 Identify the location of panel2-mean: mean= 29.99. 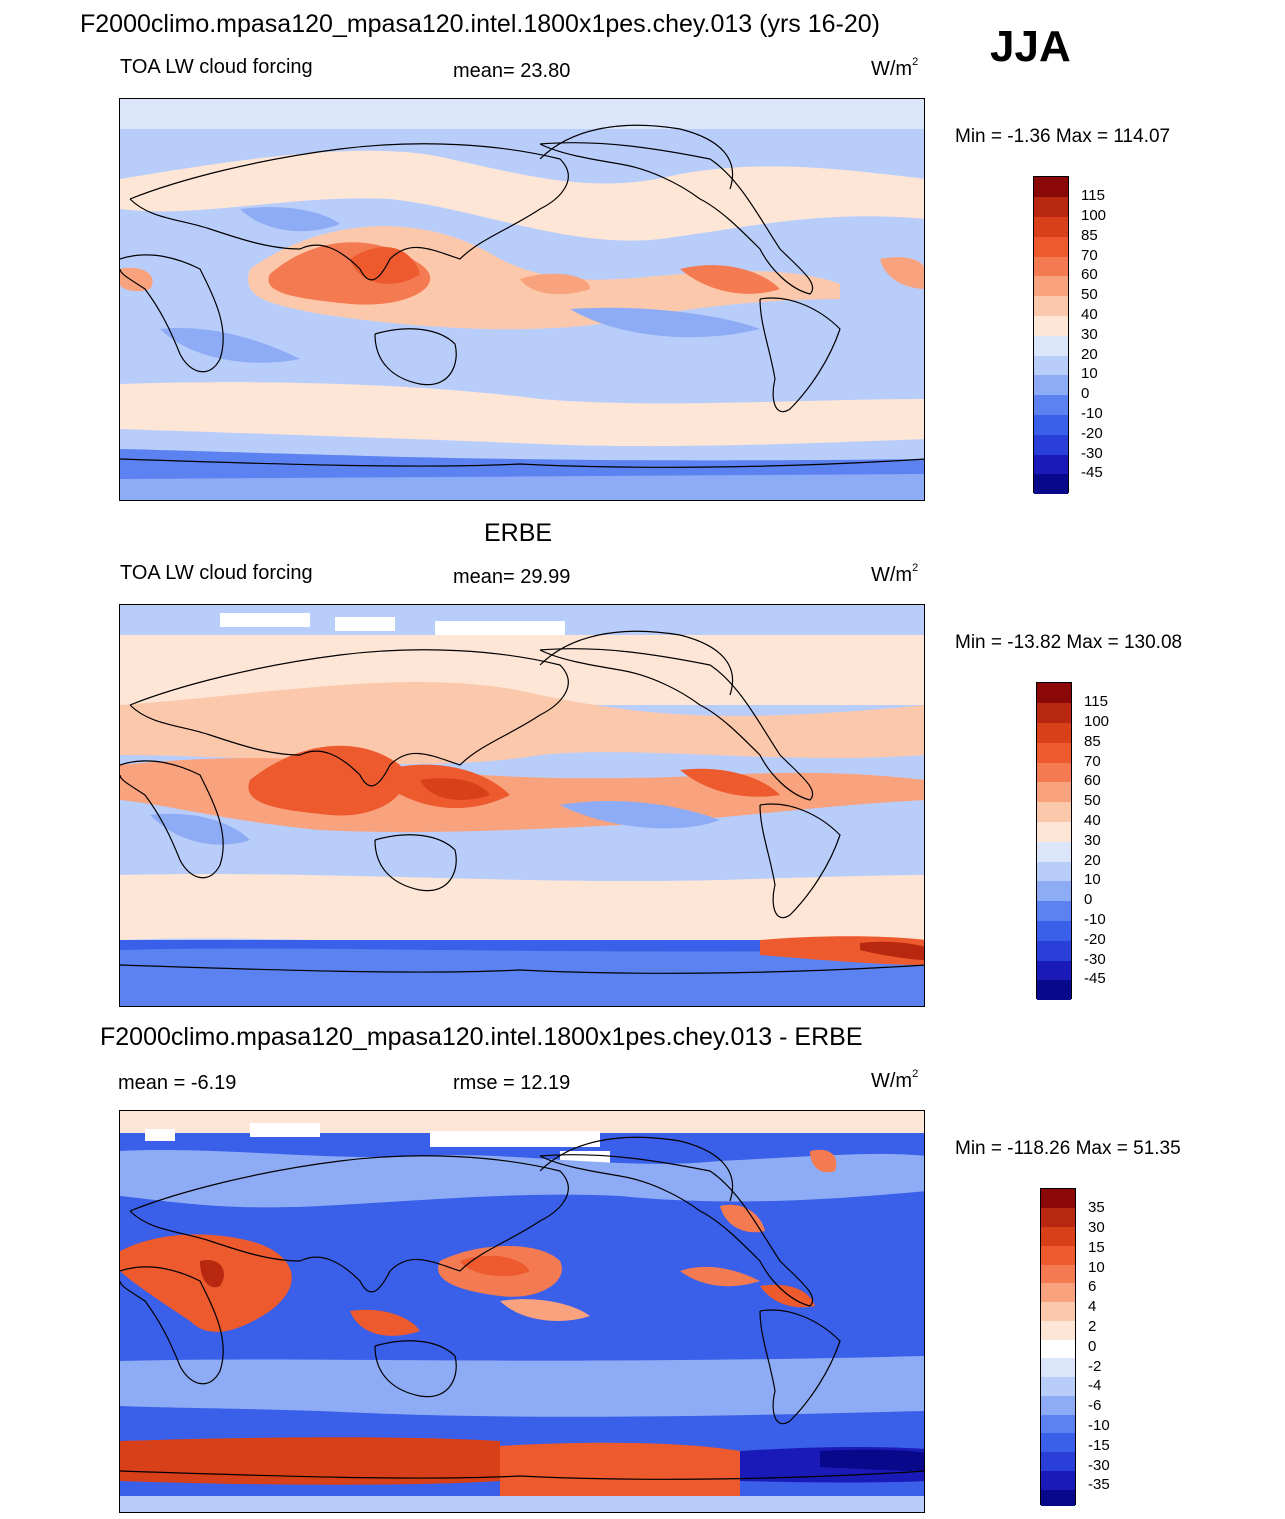
(512, 577).